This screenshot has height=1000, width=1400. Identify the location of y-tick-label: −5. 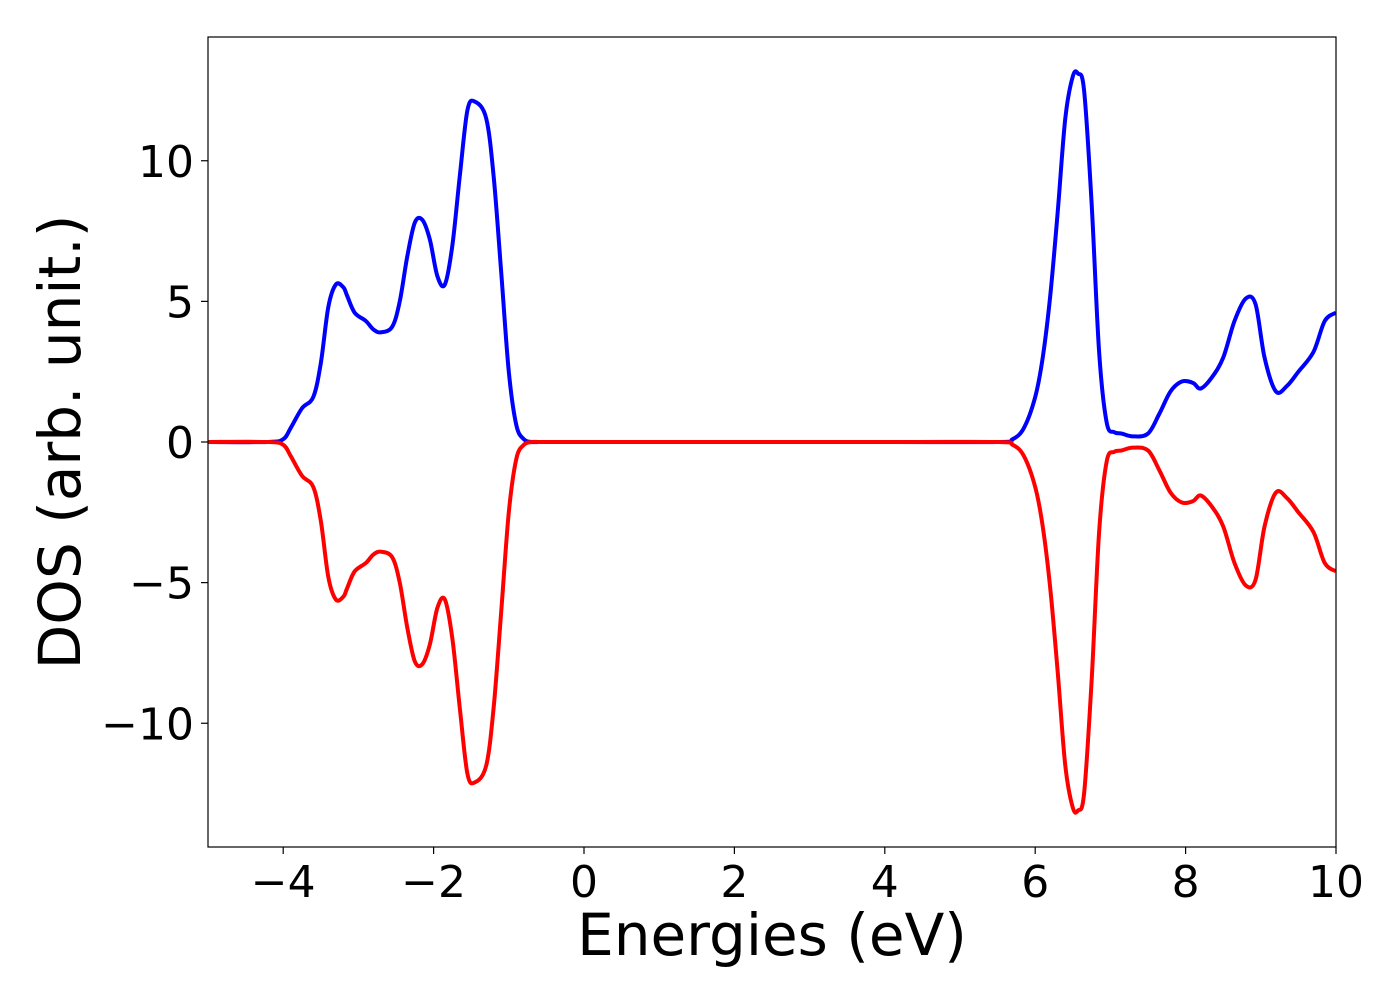
(161, 584).